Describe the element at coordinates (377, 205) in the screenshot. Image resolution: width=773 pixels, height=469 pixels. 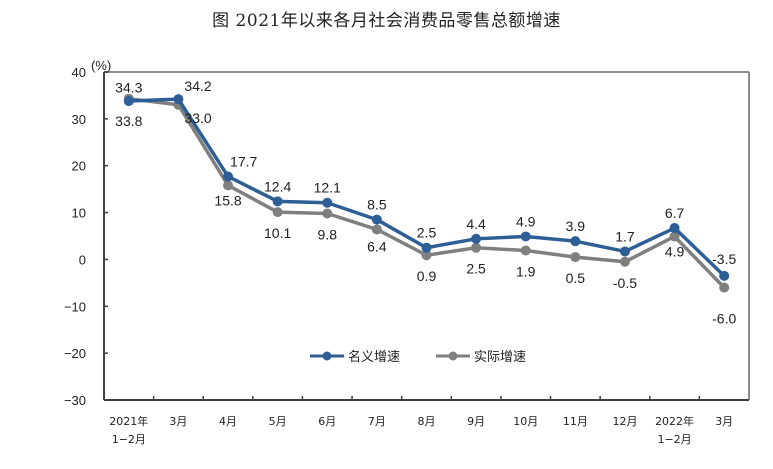
I see `data-label-nominal: 8.5` at that location.